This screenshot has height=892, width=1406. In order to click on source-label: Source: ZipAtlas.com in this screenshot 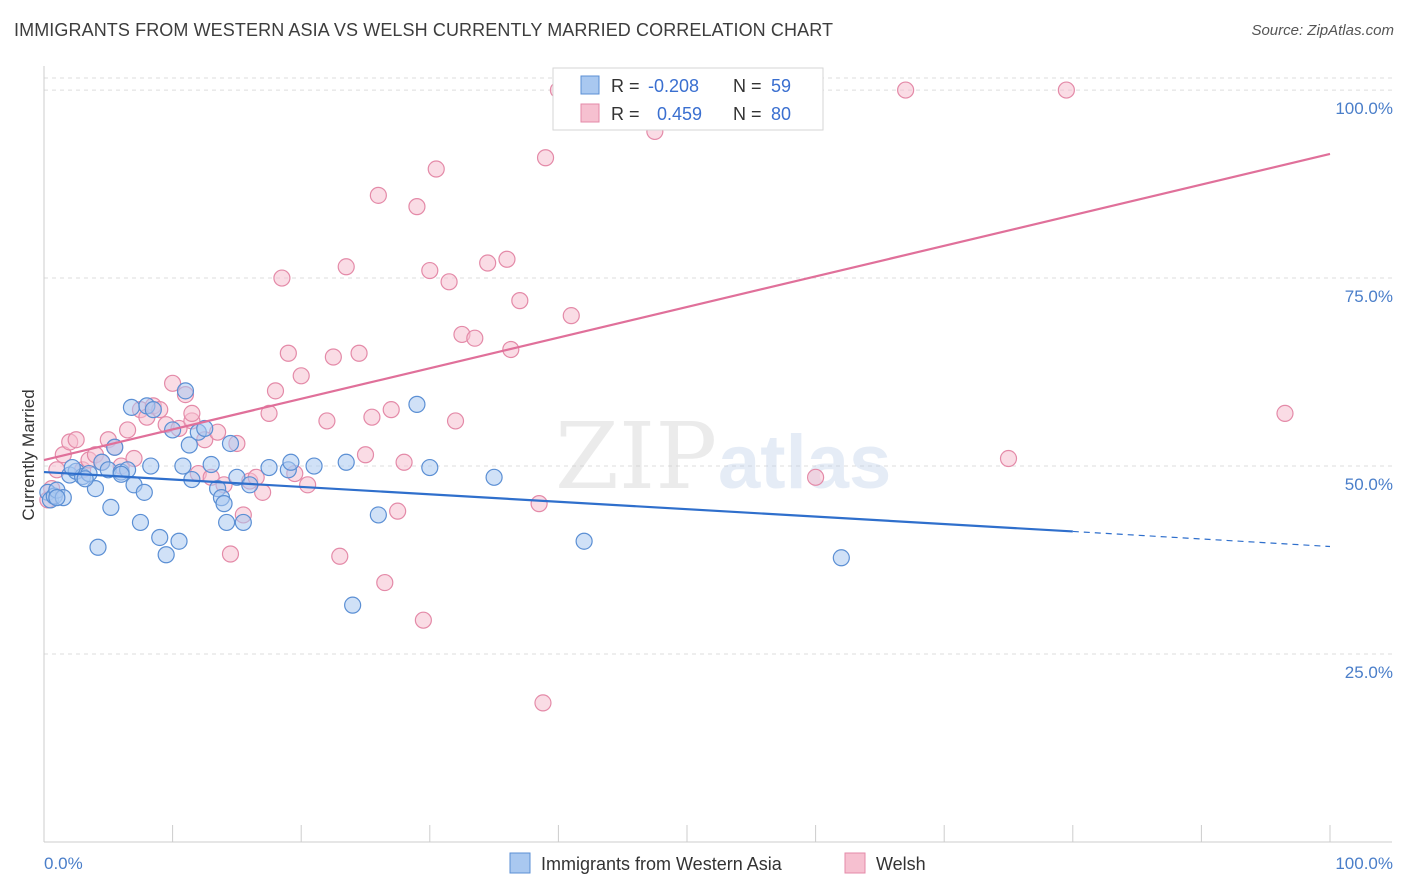, I will do `click(1322, 30)`.